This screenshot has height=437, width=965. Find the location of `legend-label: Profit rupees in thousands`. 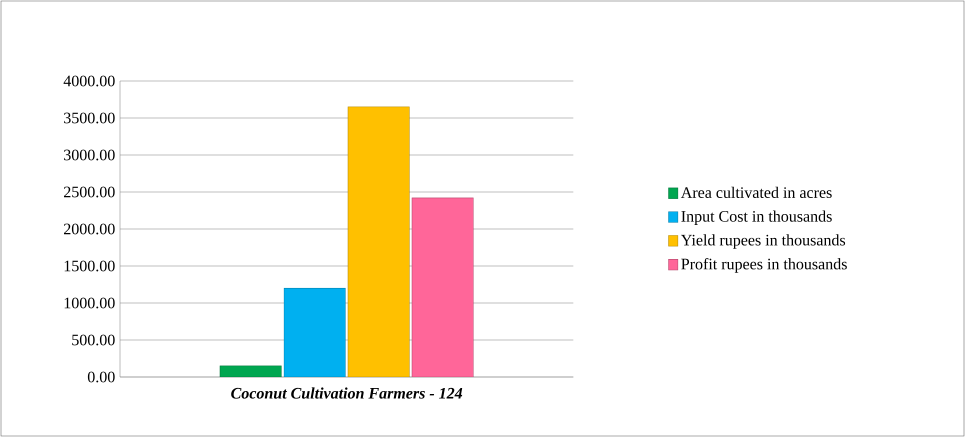

legend-label: Profit rupees in thousands is located at coordinates (764, 265).